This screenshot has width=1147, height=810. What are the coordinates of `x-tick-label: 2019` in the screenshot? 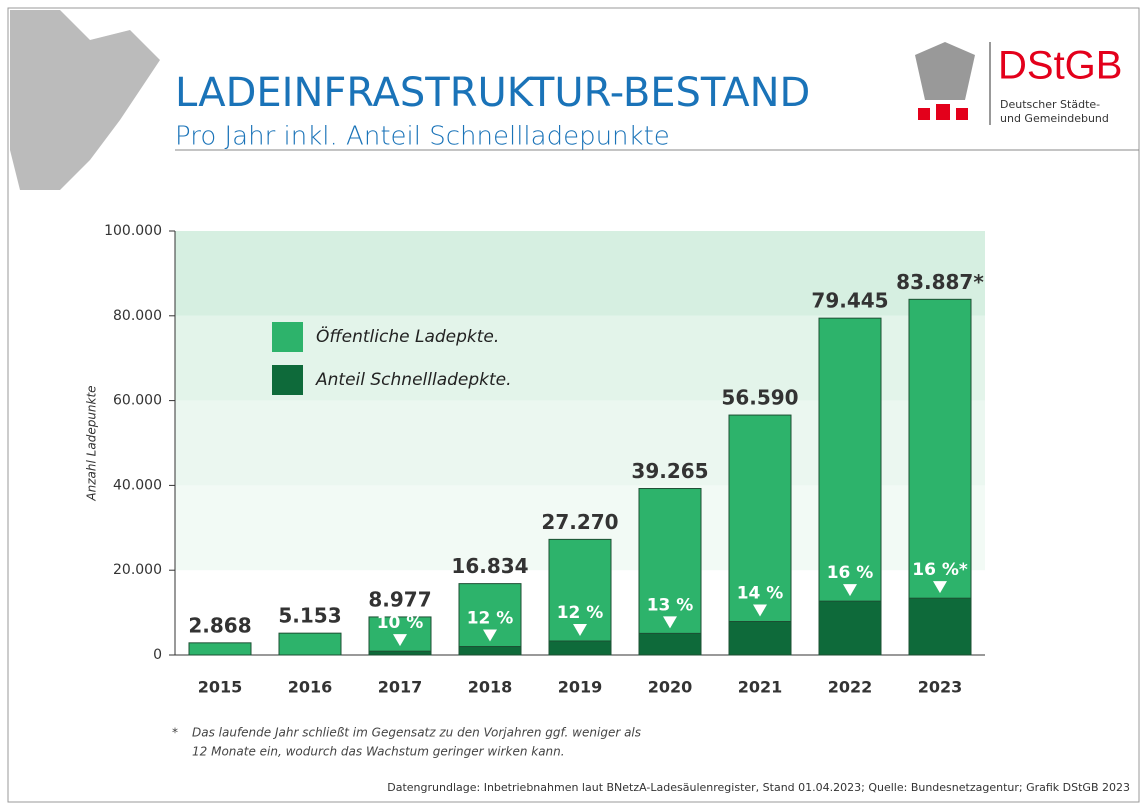 It's located at (580, 687).